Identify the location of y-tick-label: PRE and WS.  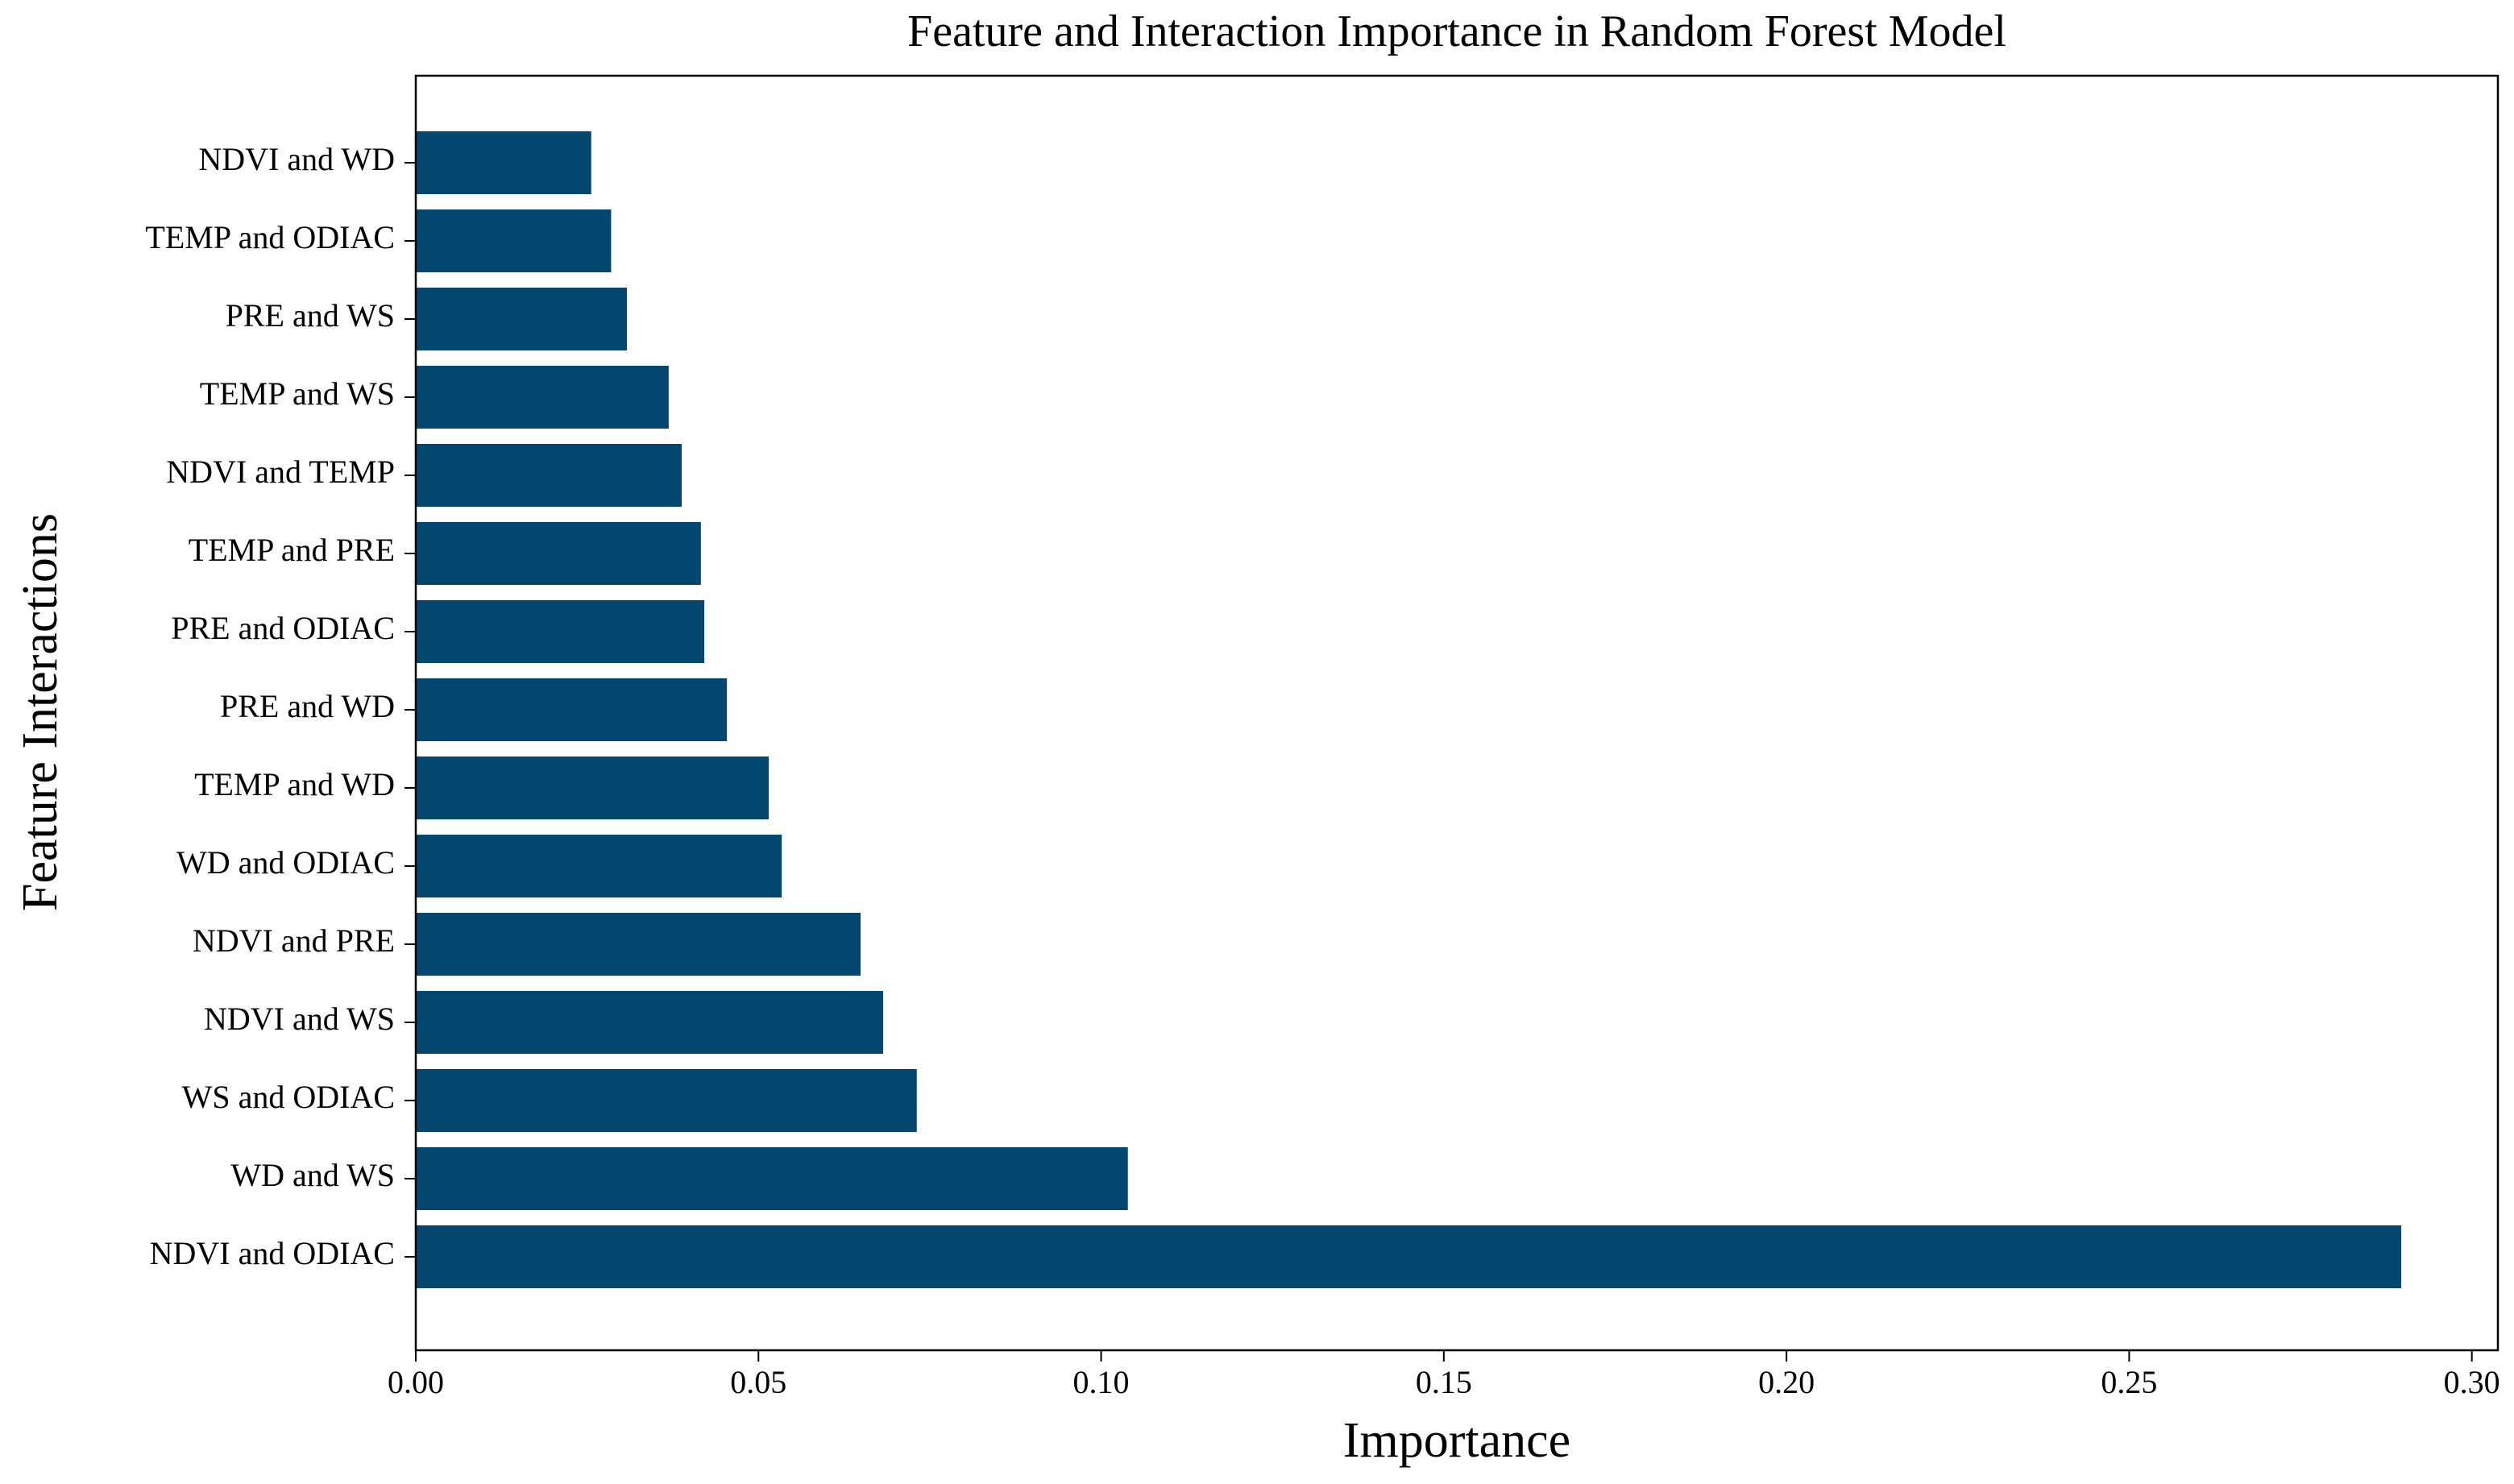
(310, 315).